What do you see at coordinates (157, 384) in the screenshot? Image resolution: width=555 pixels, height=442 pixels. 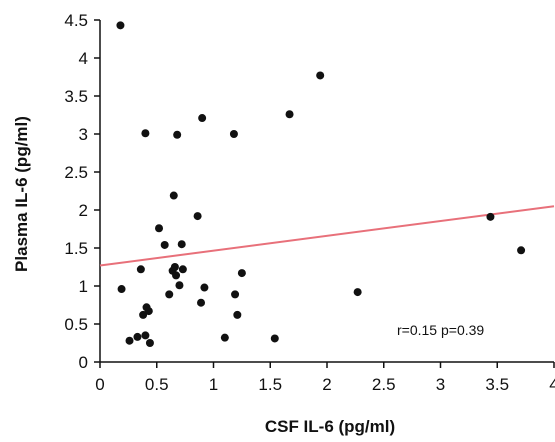 I see `x-tick-label: 0.5` at bounding box center [157, 384].